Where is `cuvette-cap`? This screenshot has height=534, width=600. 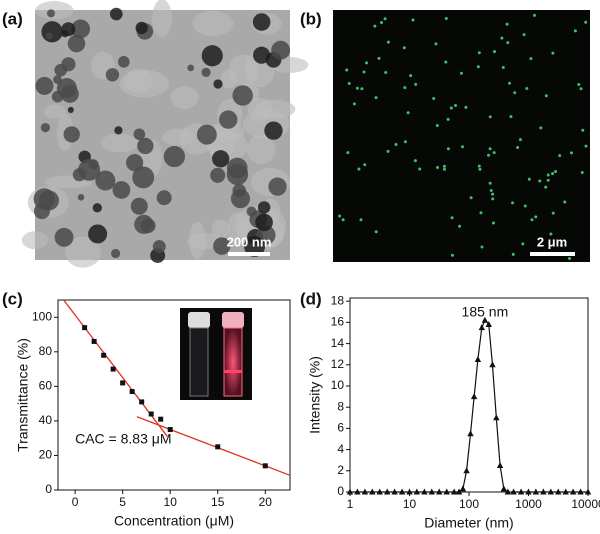
cuvette-cap is located at coordinates (199, 320).